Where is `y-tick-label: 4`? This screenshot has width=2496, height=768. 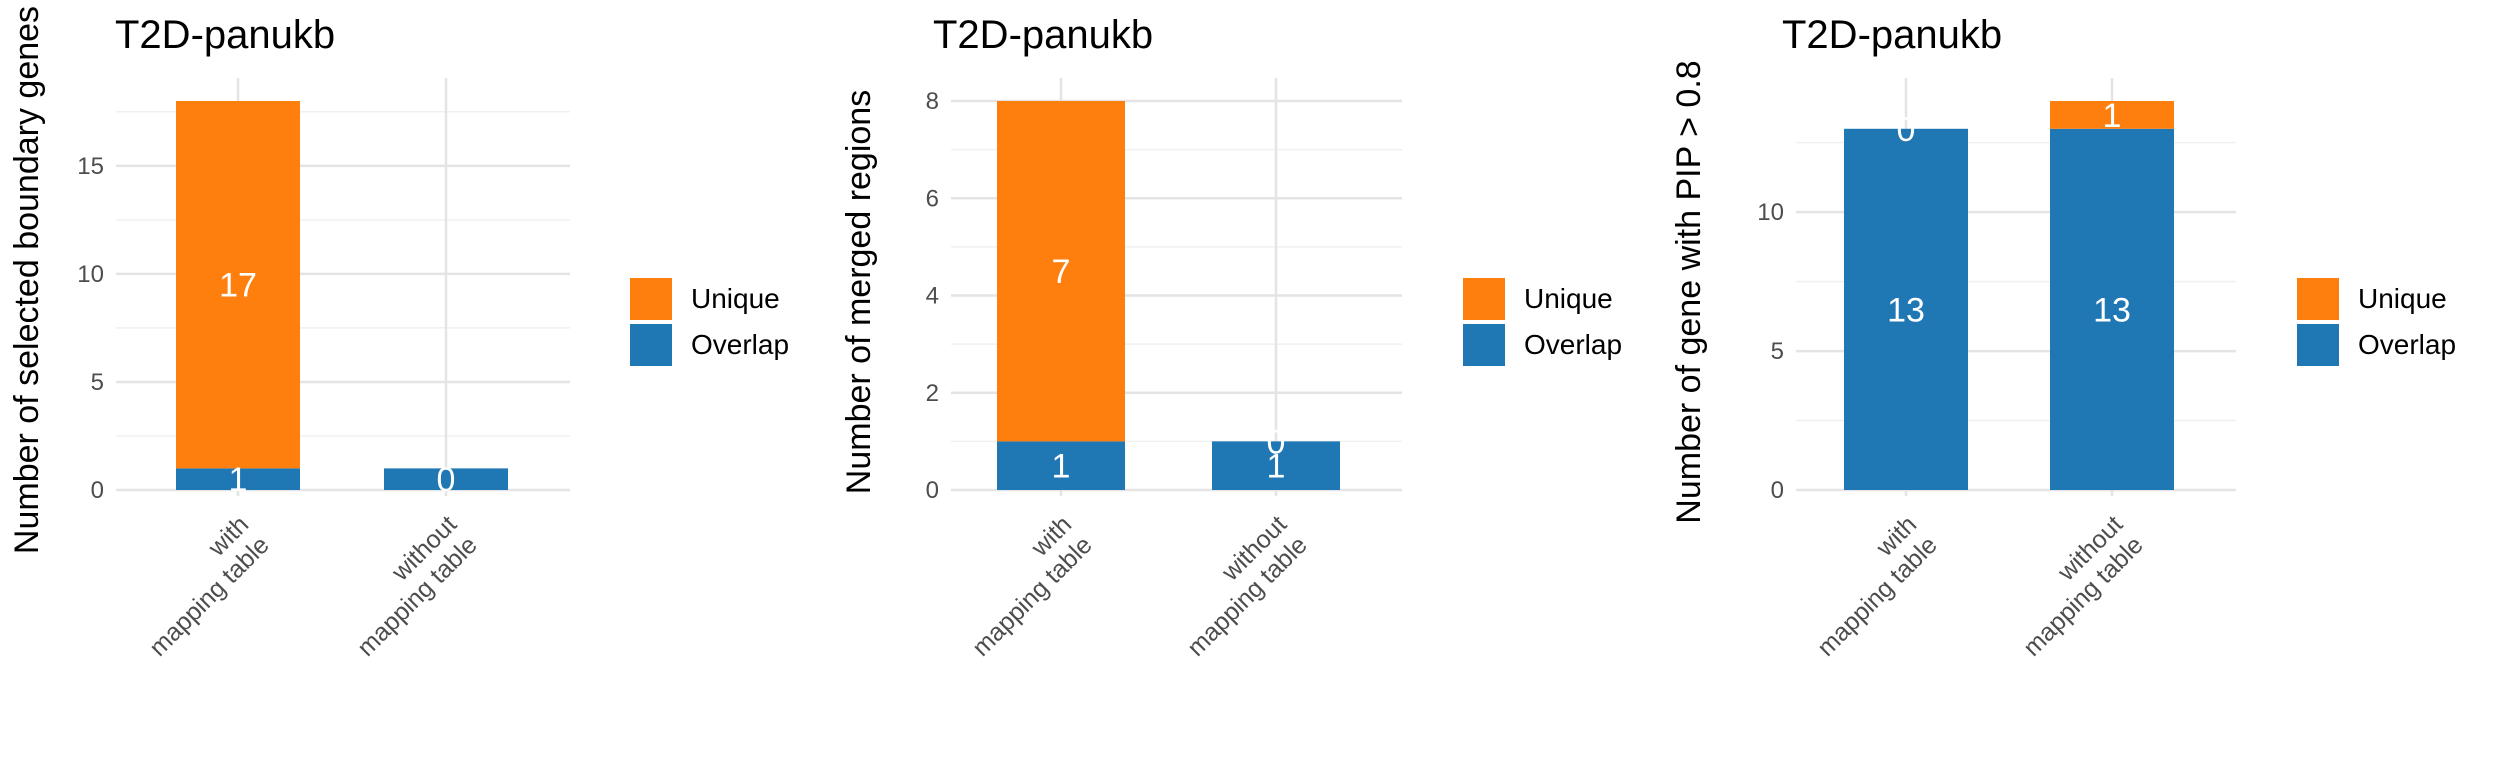
y-tick-label: 4 is located at coordinates (932, 296).